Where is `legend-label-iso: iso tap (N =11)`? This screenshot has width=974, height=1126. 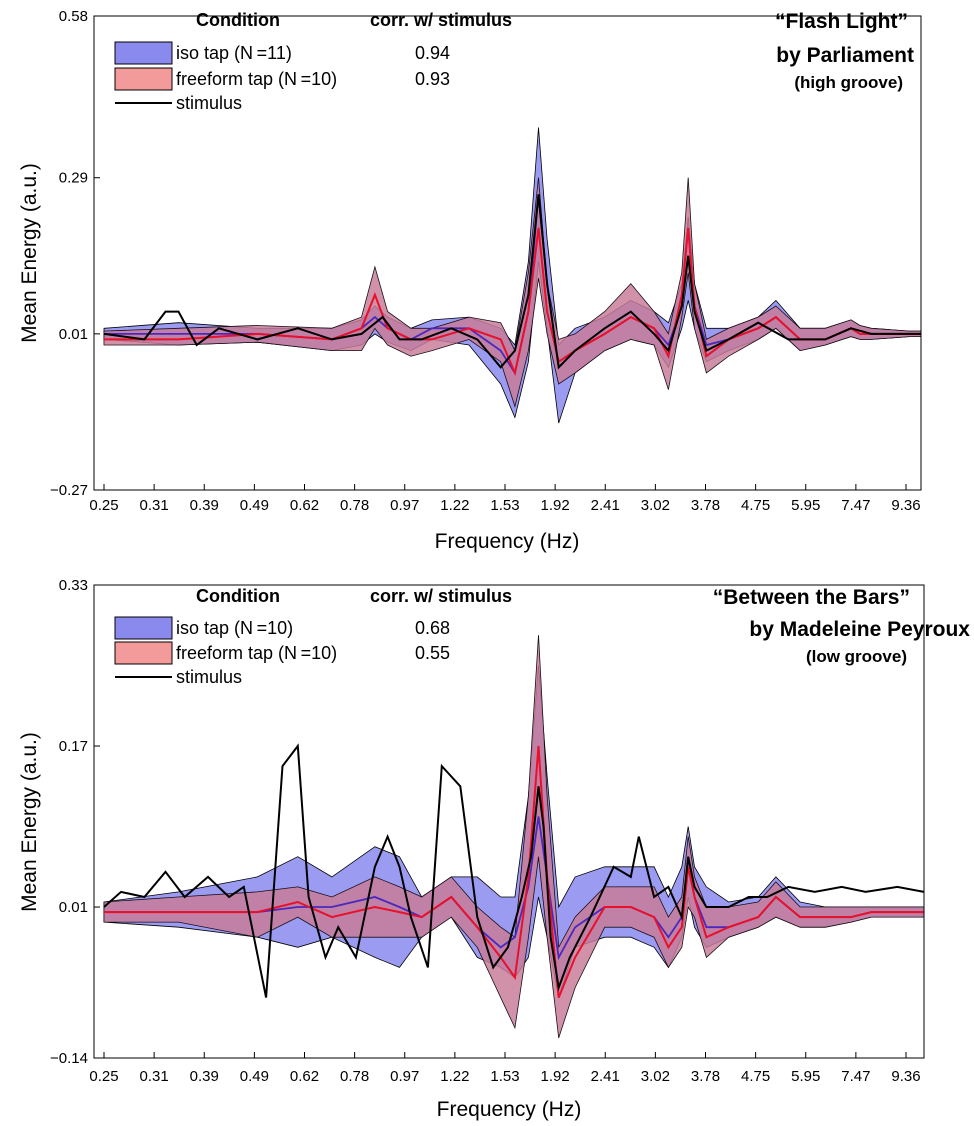 legend-label-iso: iso tap (N =11) is located at coordinates (234, 53).